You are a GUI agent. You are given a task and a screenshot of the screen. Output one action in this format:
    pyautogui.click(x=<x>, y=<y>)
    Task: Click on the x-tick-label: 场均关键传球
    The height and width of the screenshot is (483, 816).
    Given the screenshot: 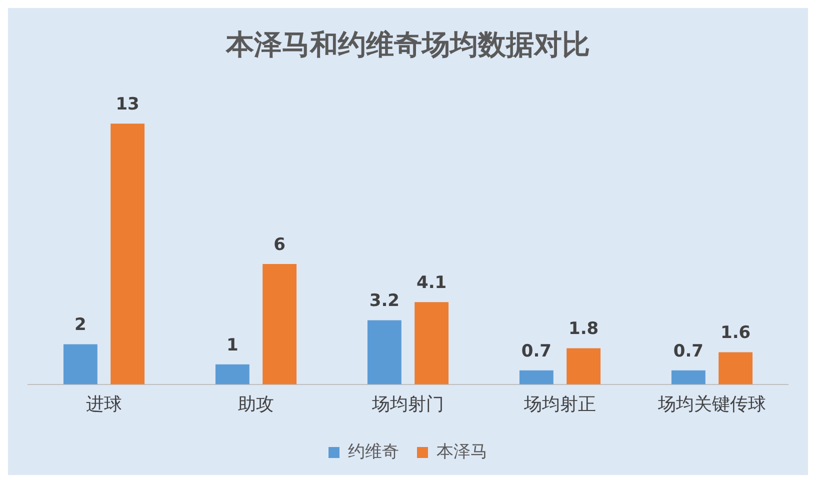 What is the action you would take?
    pyautogui.click(x=711, y=404)
    